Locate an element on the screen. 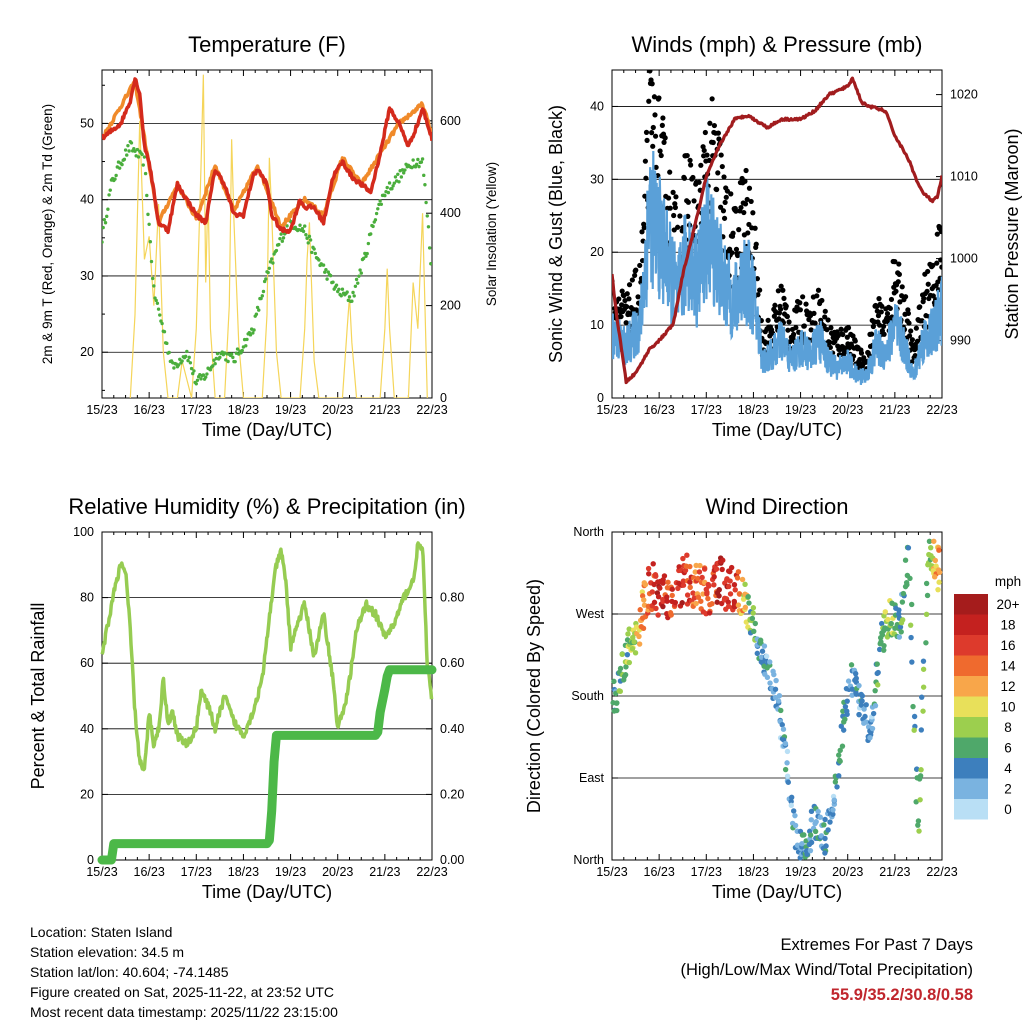 The image size is (1024, 1024). hum-y2tick-label: 0.40 is located at coordinates (452, 729).